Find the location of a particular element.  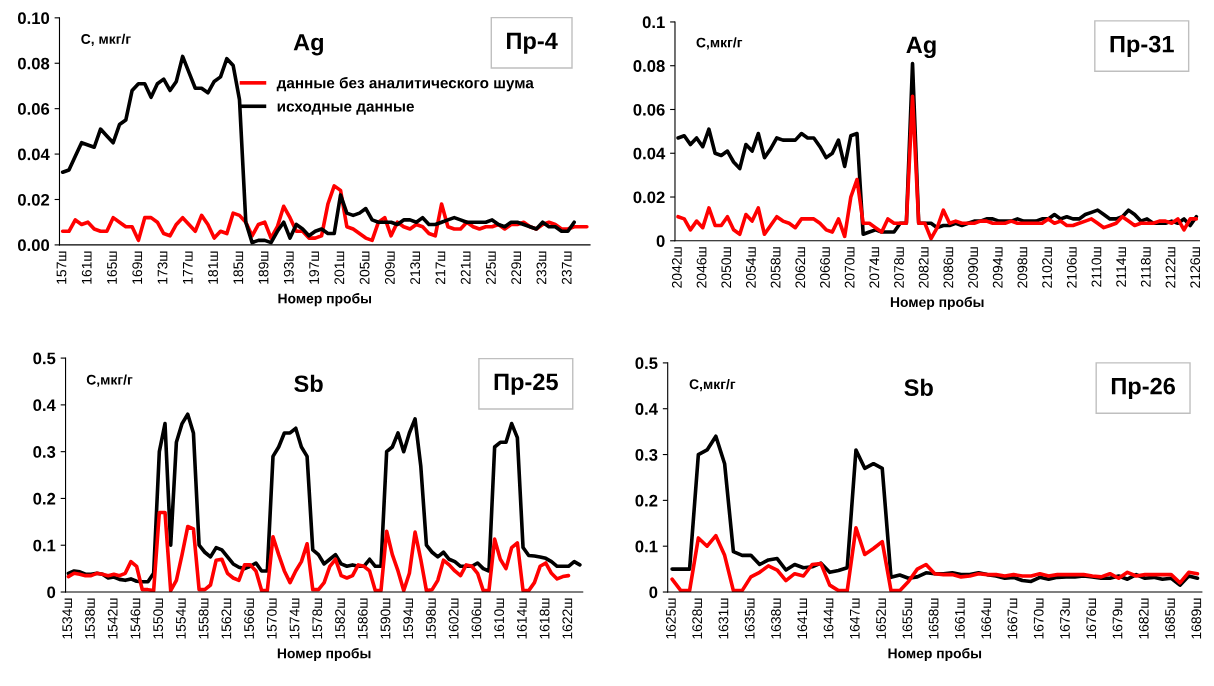

x-tick-label: 1574ш is located at coordinates (294, 618).